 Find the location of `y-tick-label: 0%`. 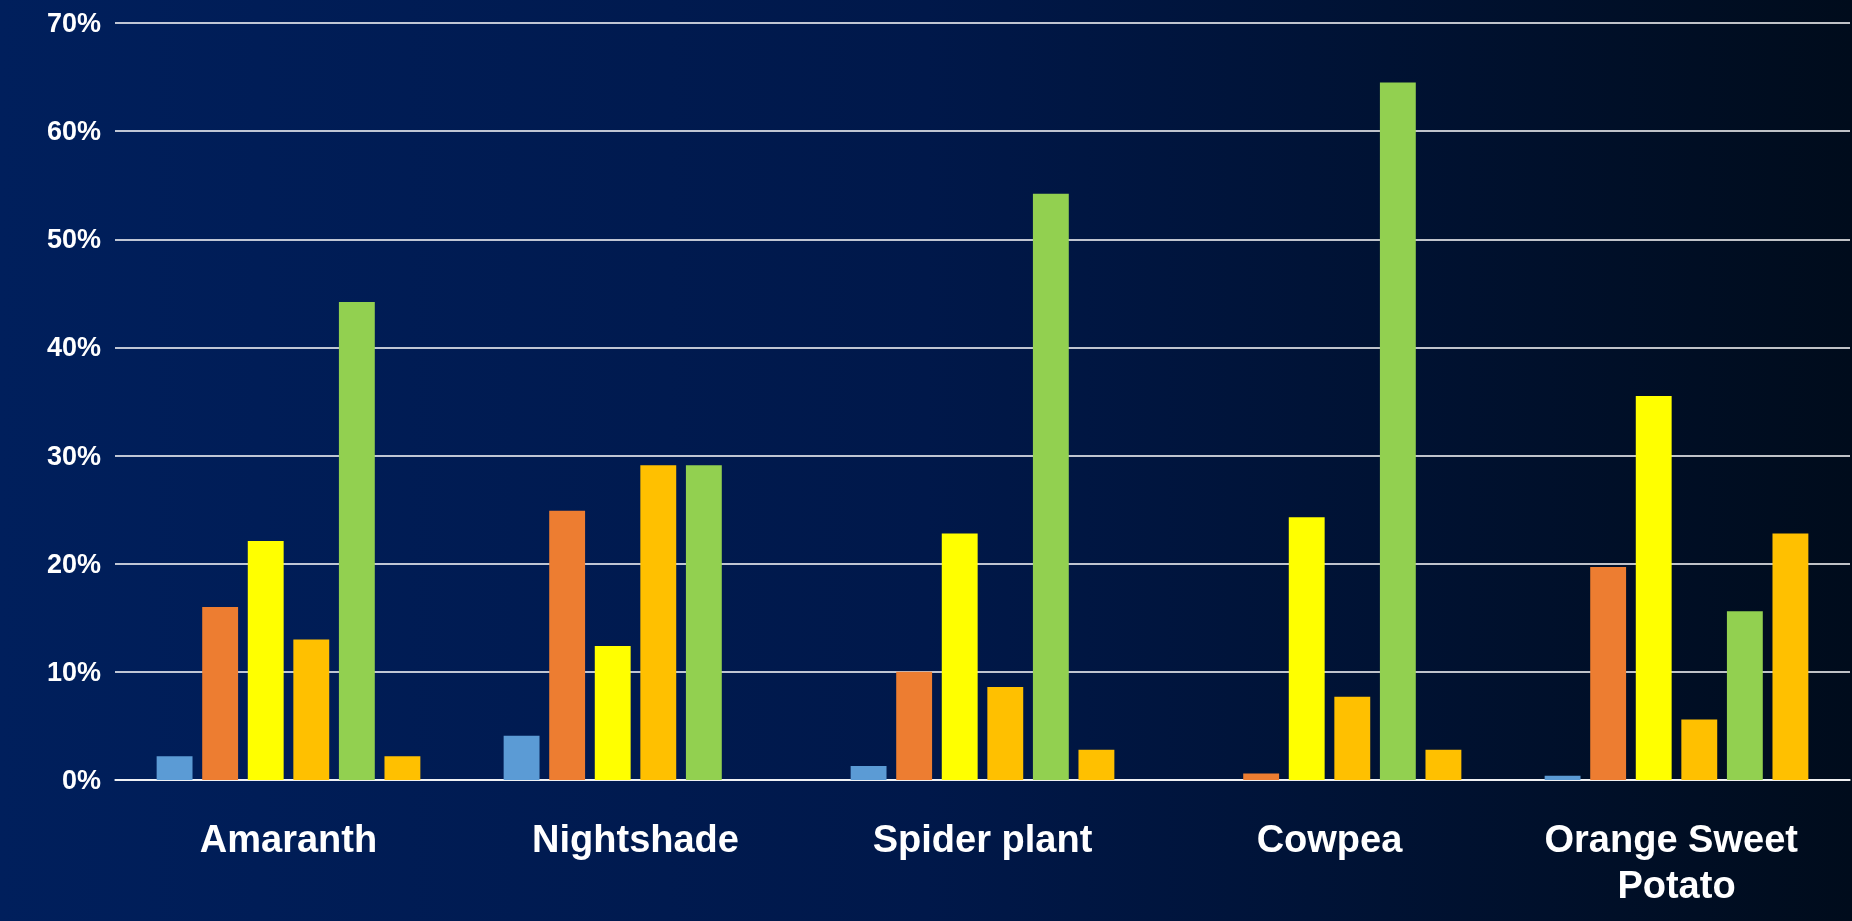

y-tick-label: 0% is located at coordinates (81, 780).